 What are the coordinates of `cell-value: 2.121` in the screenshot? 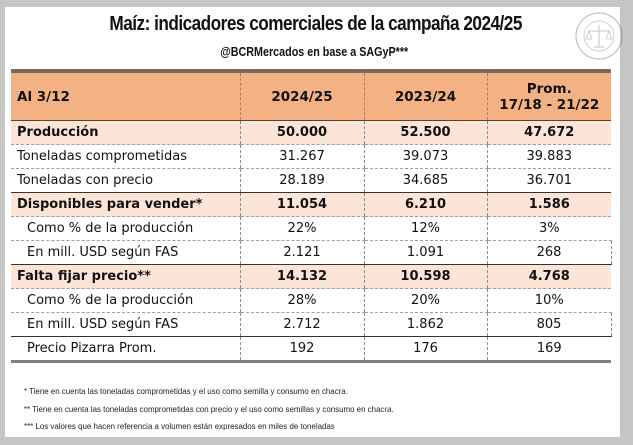 It's located at (301, 252).